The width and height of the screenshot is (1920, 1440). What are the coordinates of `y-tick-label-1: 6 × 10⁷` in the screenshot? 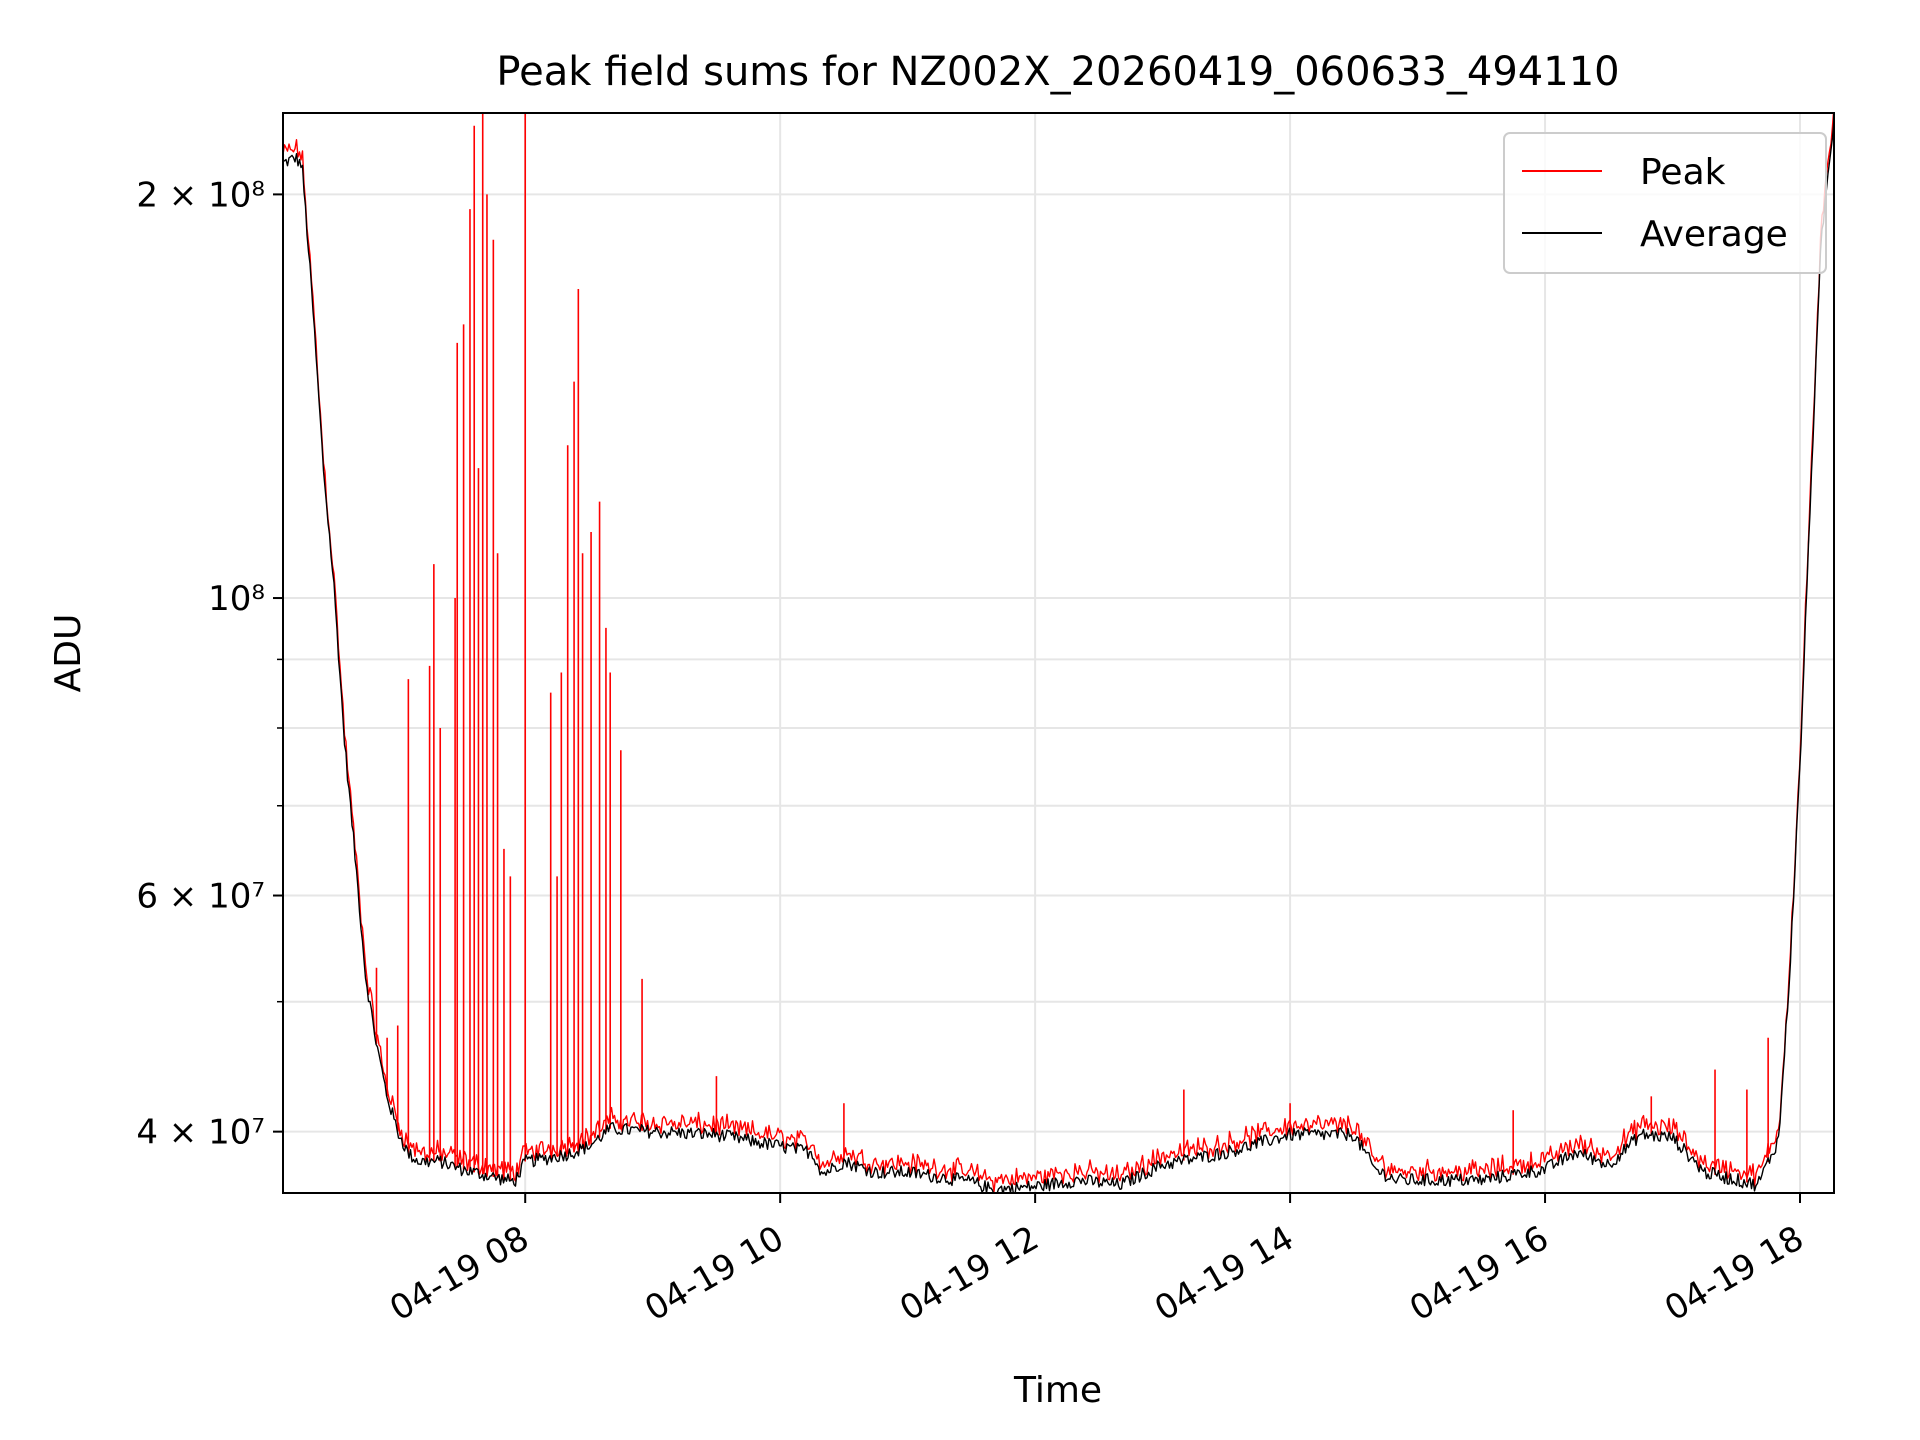 It's located at (200, 897).